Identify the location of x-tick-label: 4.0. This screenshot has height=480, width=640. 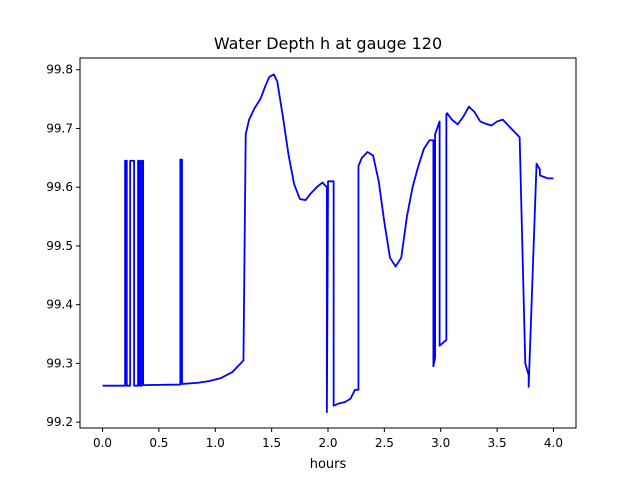
(553, 443).